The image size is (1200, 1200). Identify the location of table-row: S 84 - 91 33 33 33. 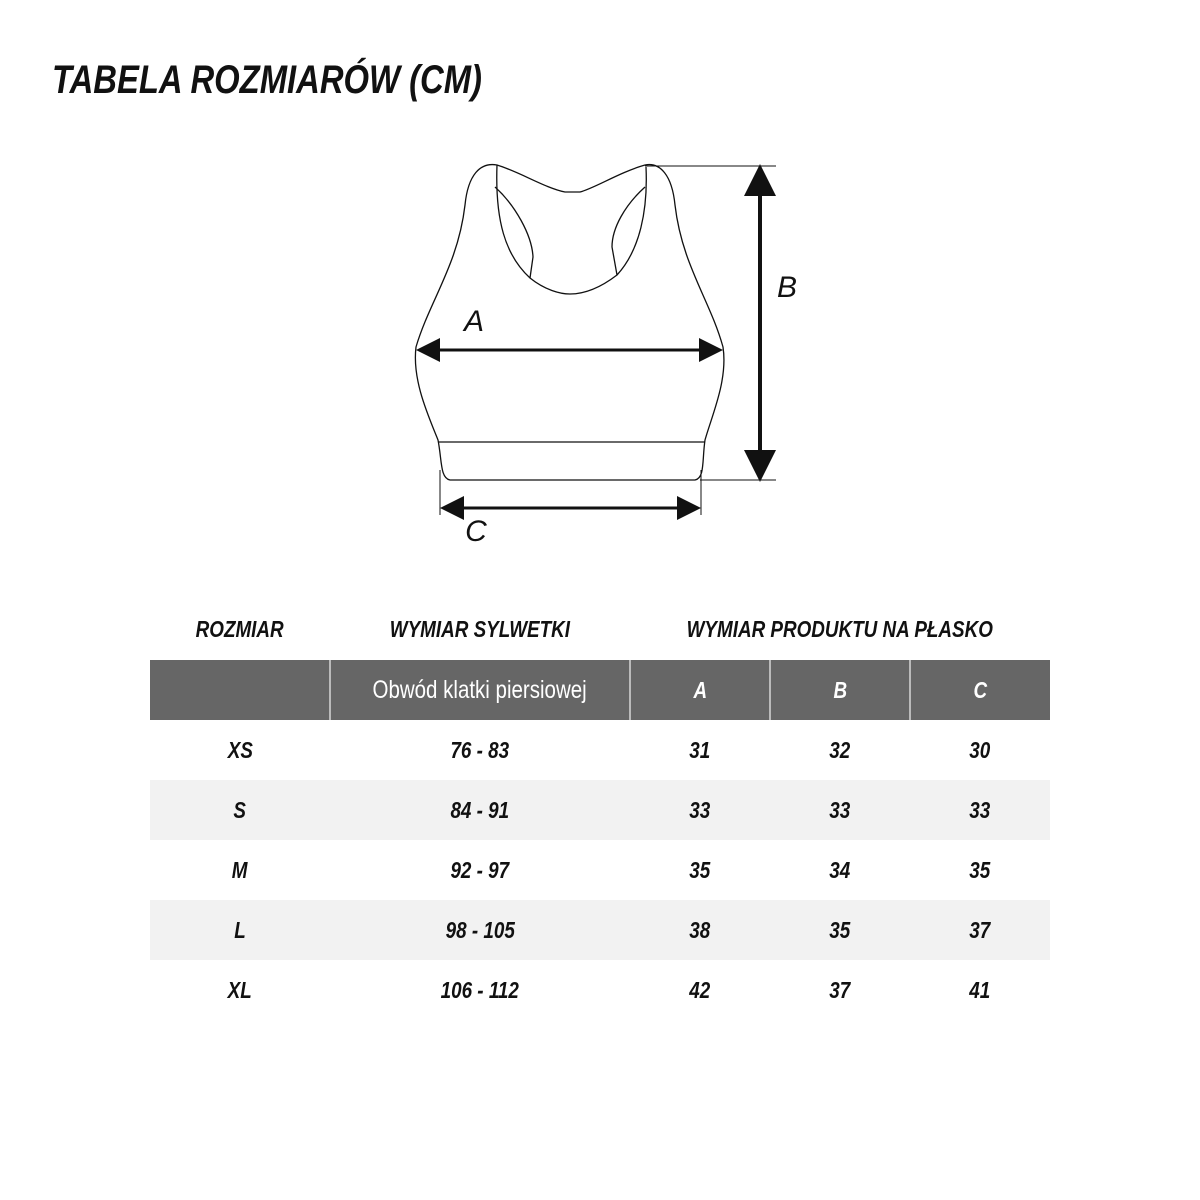
(600, 810).